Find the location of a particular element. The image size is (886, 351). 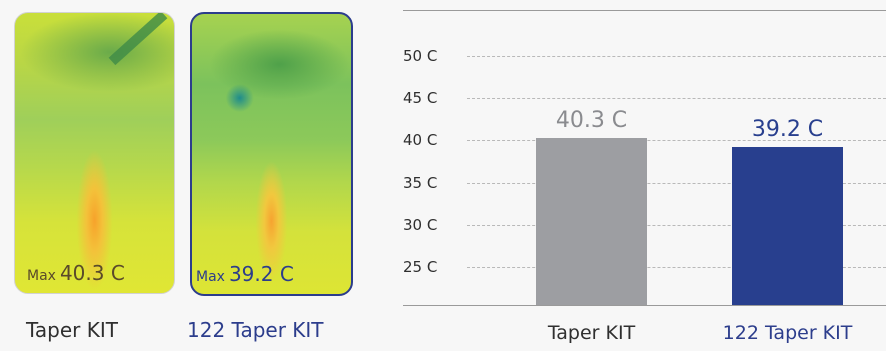

thumbnail-caption-122-taper-kit: 122 Taper KIT is located at coordinates (255, 330).